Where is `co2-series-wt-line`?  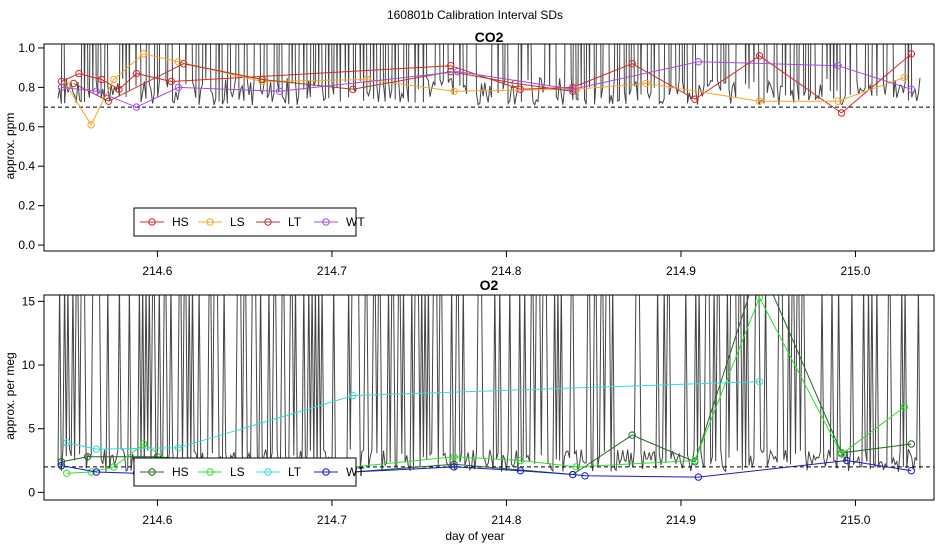
co2-series-wt-line is located at coordinates (486, 84).